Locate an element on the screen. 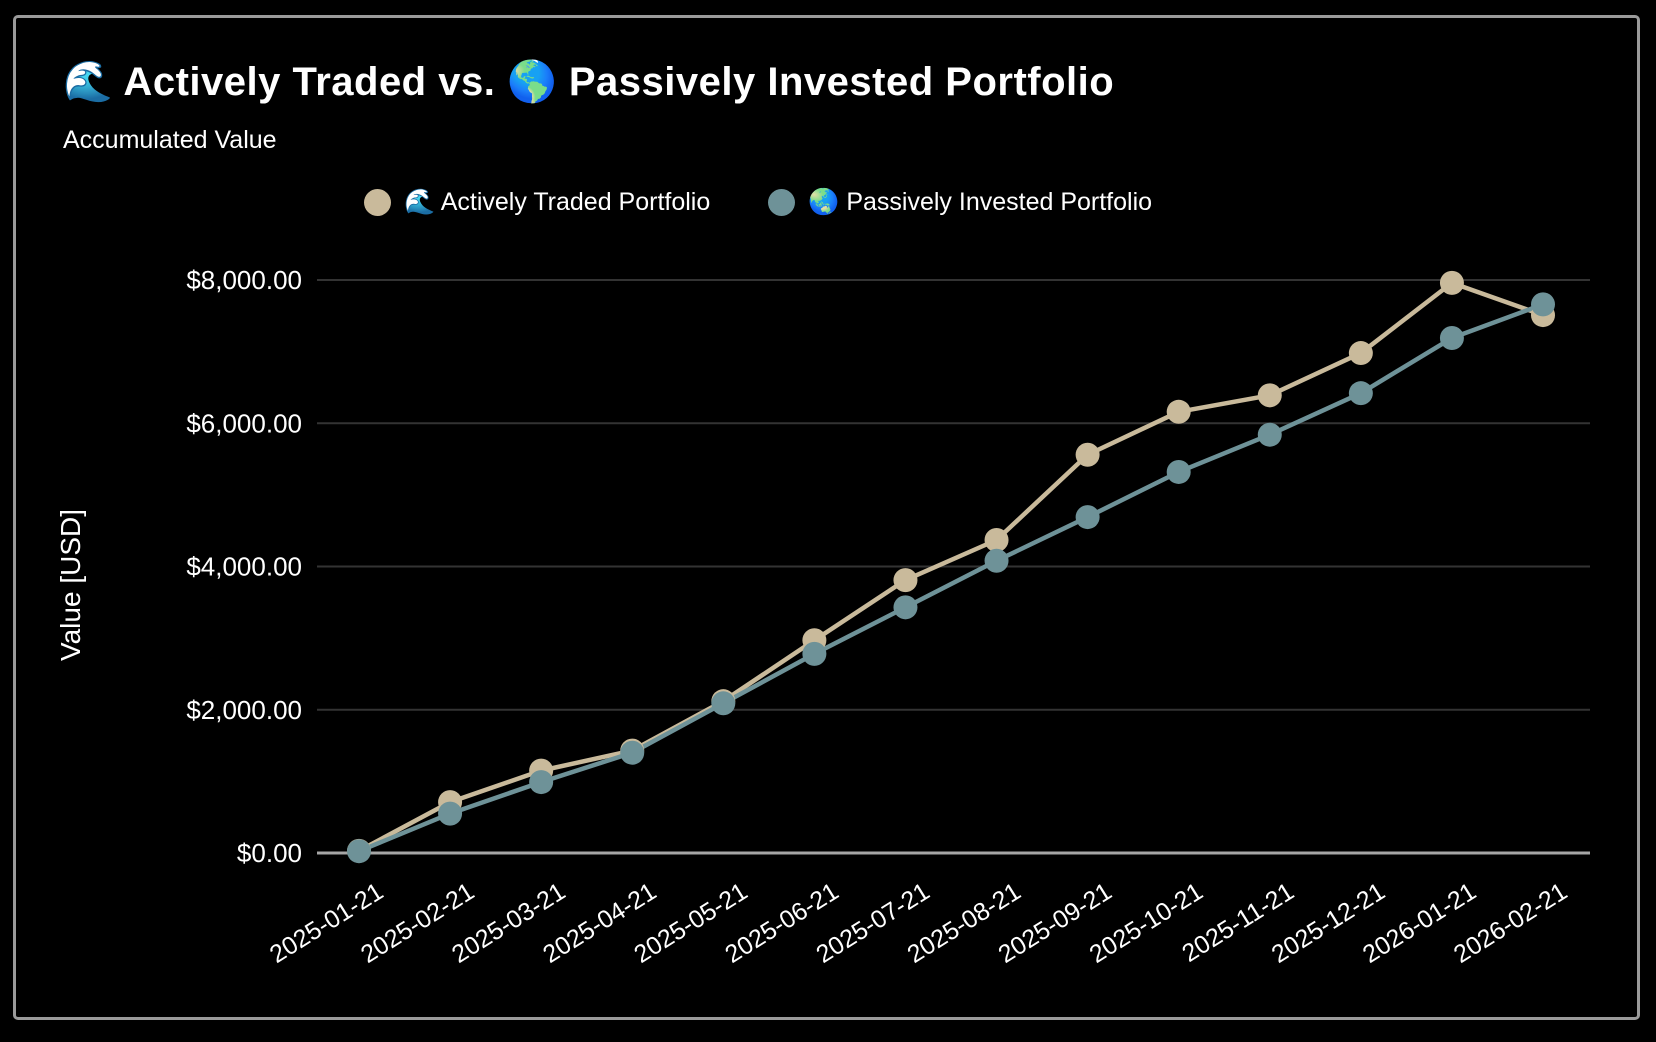 This screenshot has width=1656, height=1042. legend-item-actively-traded: 🌊 Actively Traded Portfolio is located at coordinates (537, 202).